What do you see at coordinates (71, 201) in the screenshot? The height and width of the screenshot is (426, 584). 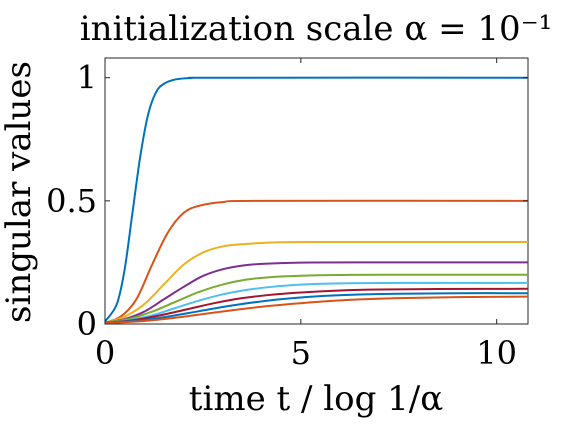 I see `y-tick-label: 0.5` at bounding box center [71, 201].